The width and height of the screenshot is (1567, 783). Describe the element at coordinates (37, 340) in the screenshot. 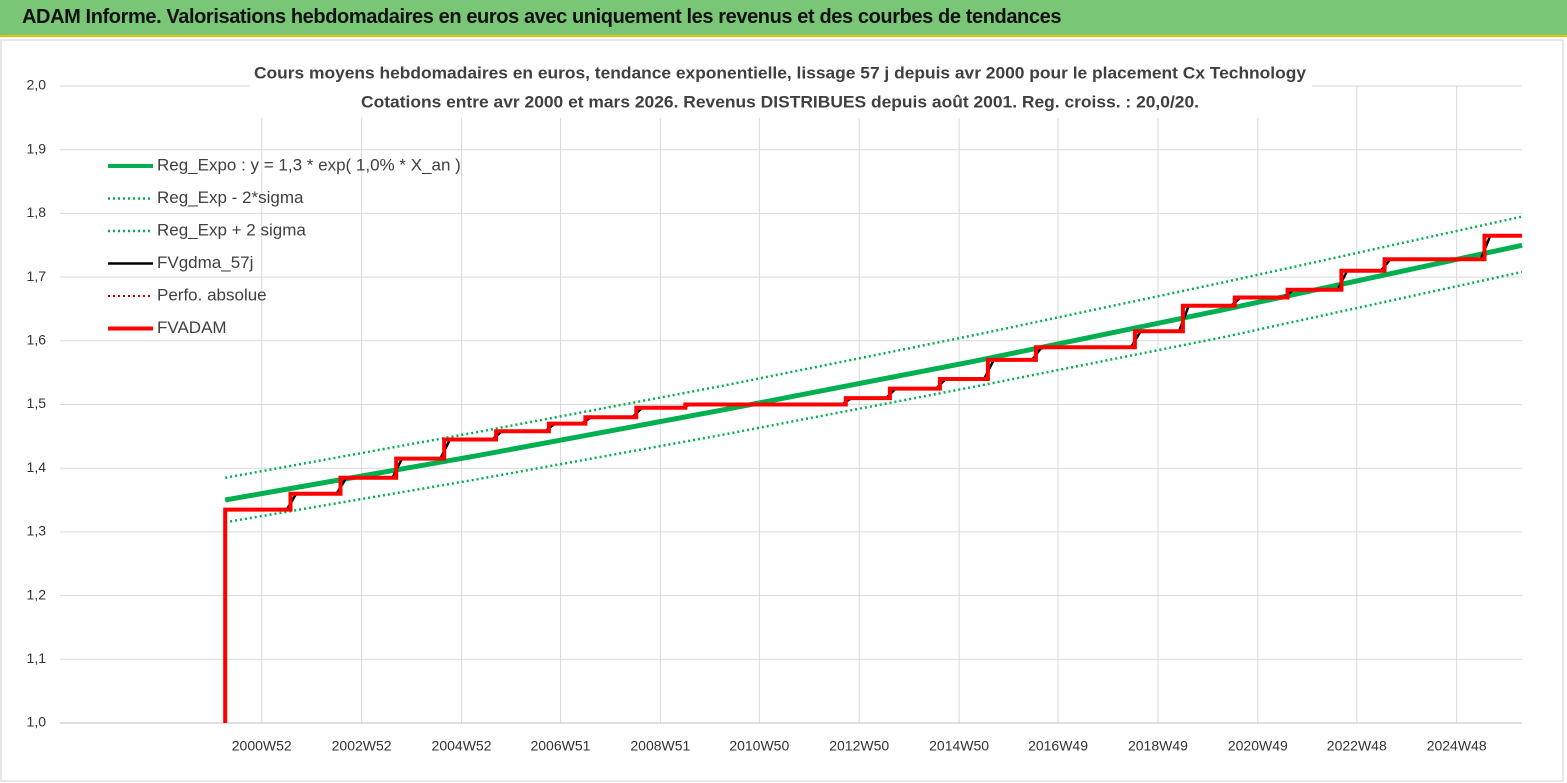

I see `y-tick-label: 1,6` at that location.